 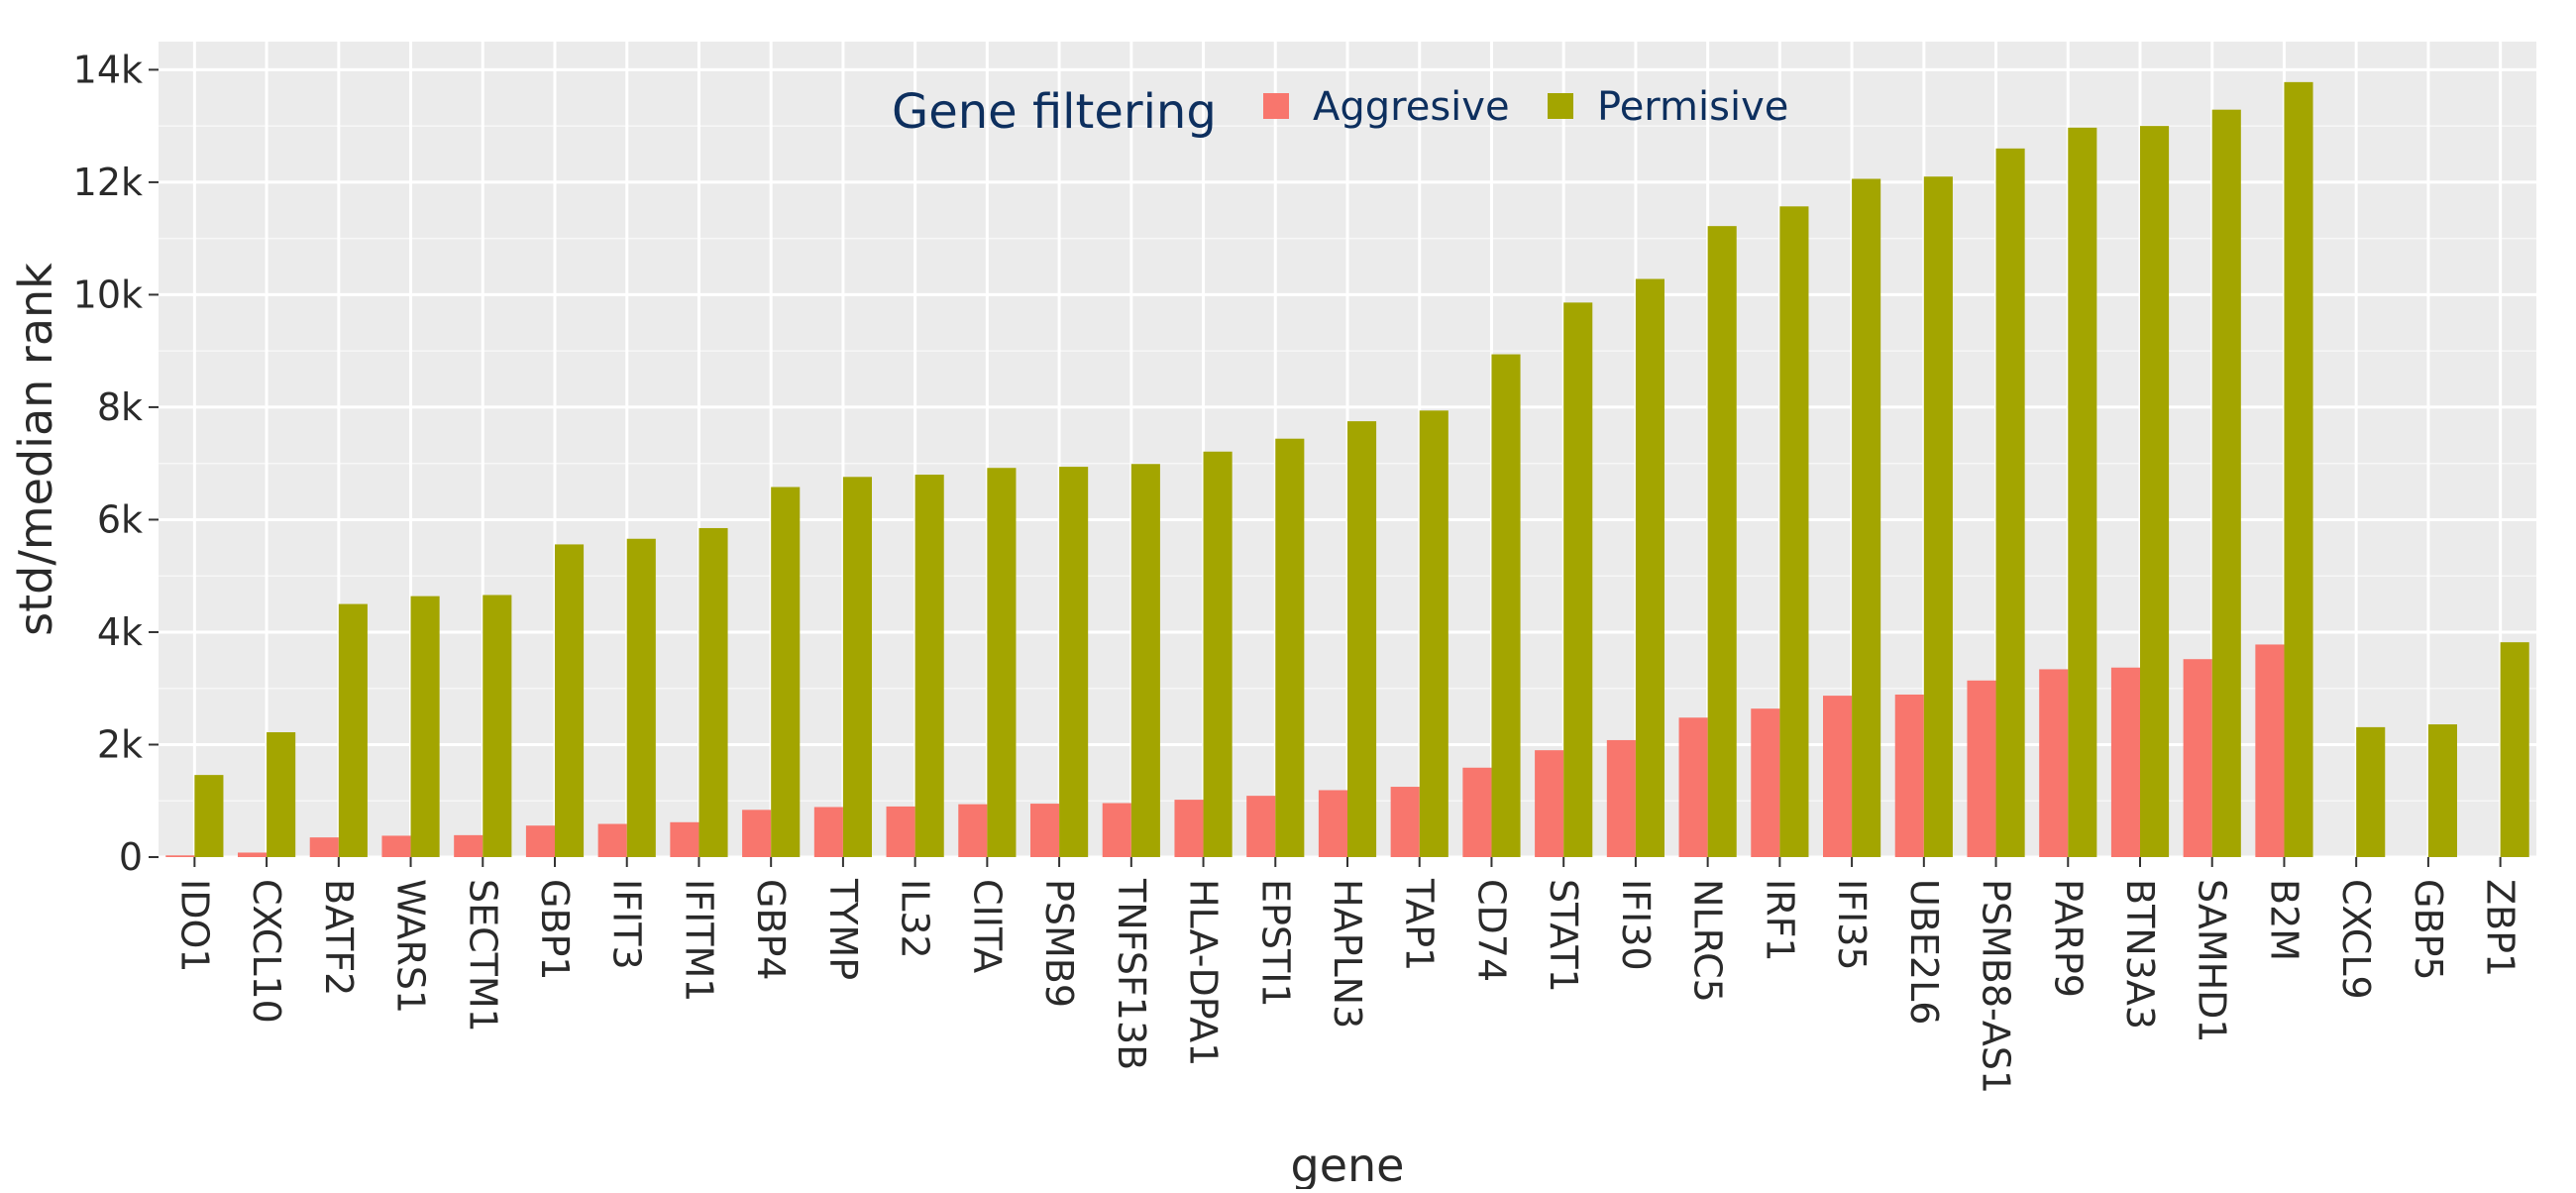 What do you see at coordinates (987, 926) in the screenshot?
I see `x-tick-label: CIITA` at bounding box center [987, 926].